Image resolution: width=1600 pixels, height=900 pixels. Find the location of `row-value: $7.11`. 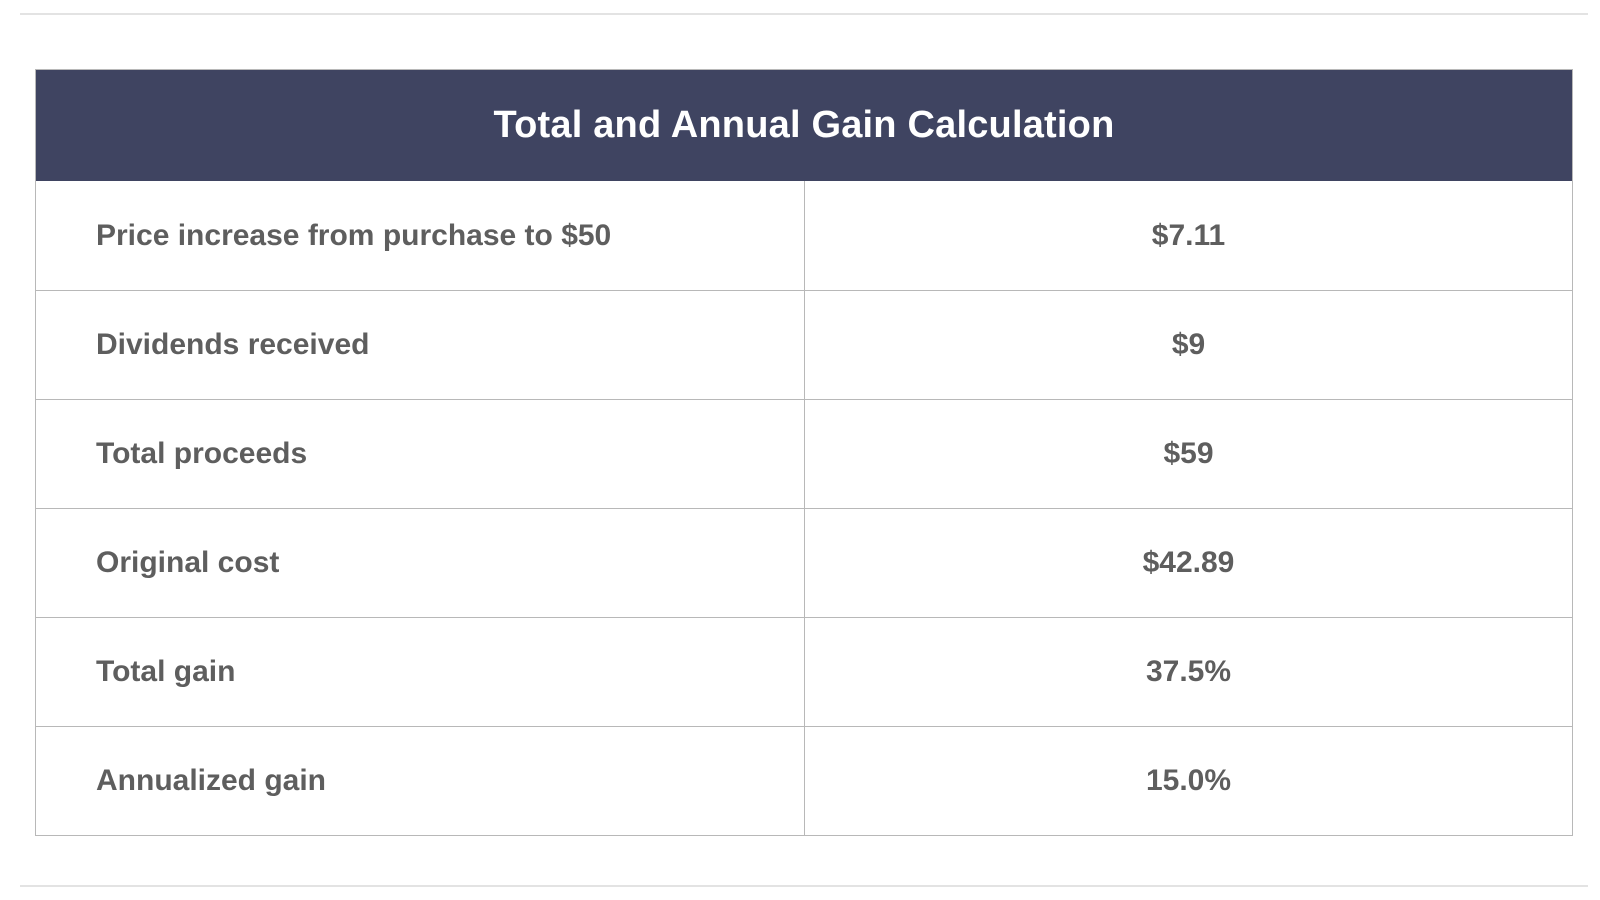

row-value: $7.11 is located at coordinates (1188, 235).